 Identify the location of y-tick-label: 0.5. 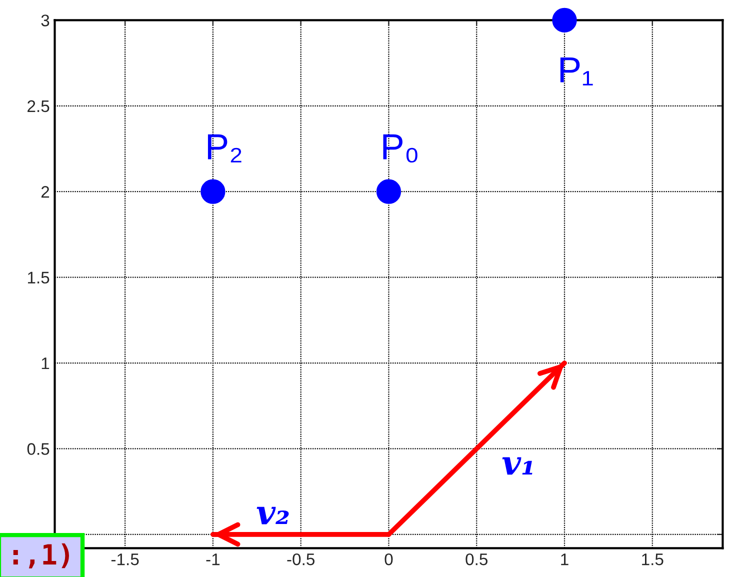
(38, 449).